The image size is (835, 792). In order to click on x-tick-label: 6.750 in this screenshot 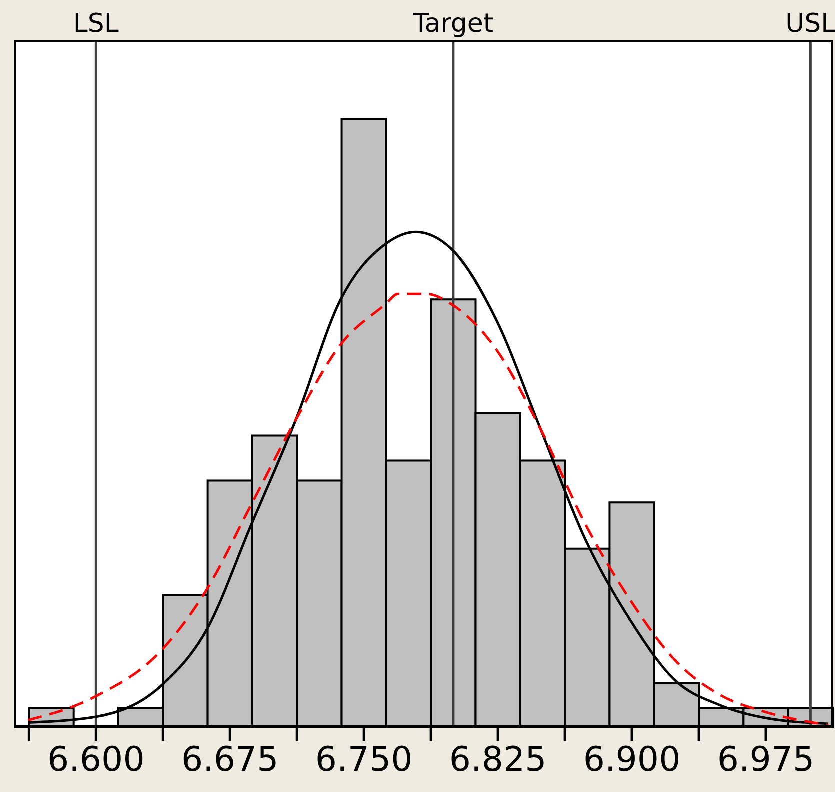, I will do `click(364, 760)`.